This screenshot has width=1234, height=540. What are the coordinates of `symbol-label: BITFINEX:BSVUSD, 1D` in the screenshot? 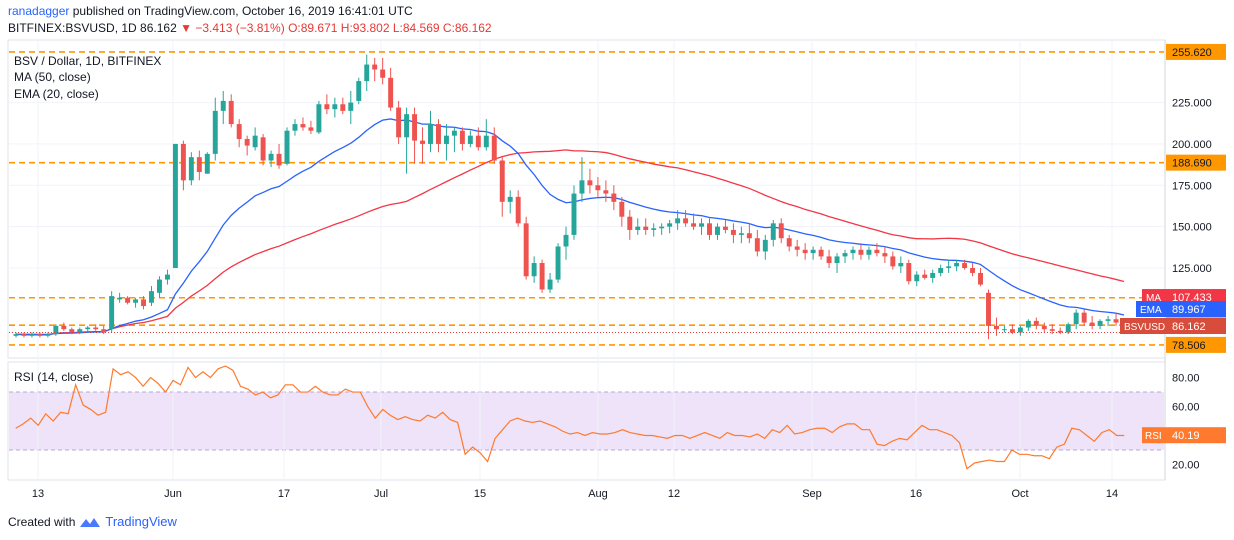 It's located at (72, 28).